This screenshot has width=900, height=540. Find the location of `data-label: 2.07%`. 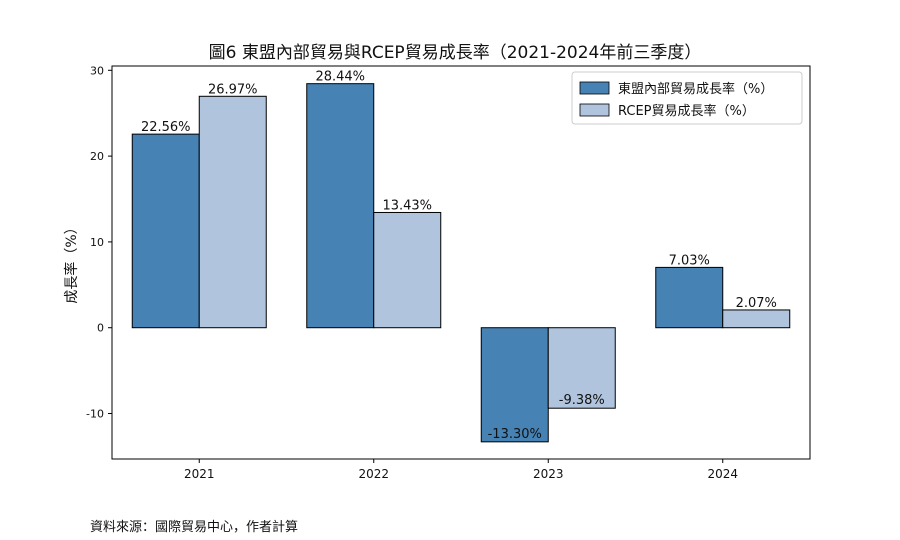

data-label: 2.07% is located at coordinates (756, 303).